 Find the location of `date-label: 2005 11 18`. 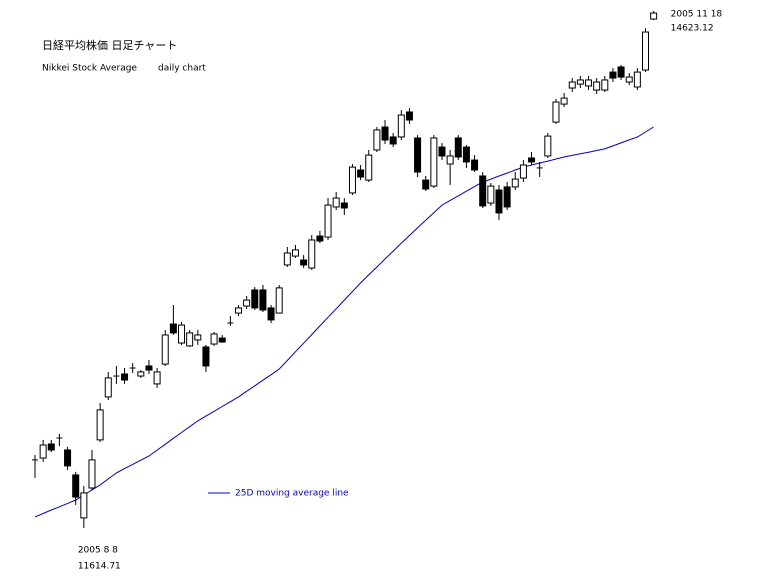

date-label: 2005 11 18 is located at coordinates (697, 15).